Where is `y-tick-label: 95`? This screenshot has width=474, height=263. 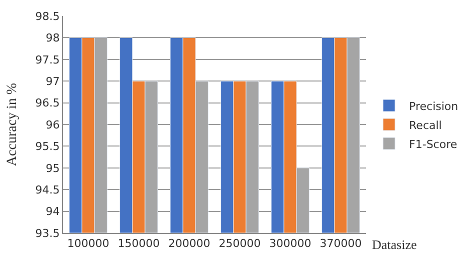
y-tick-label: 95 is located at coordinates (53, 168).